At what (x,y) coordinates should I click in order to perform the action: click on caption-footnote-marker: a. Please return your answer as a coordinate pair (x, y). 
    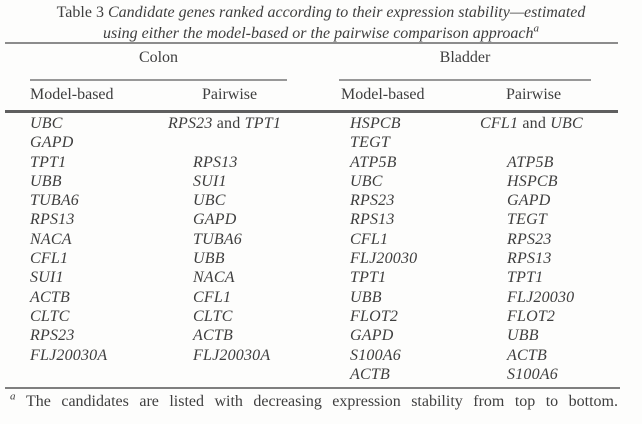
    Looking at the image, I should click on (536, 28).